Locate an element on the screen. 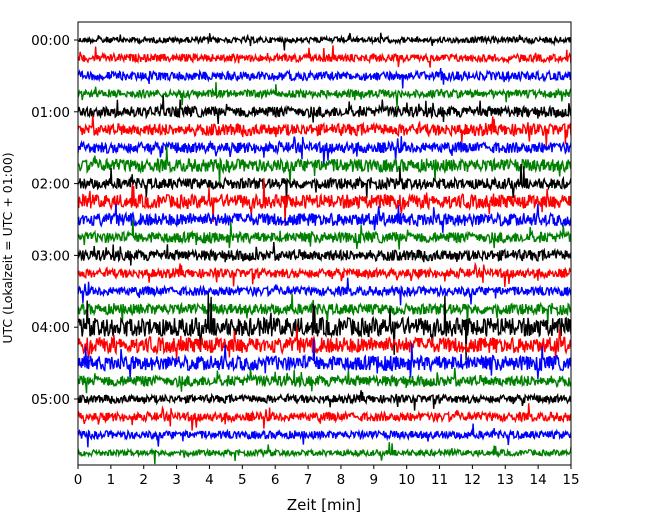  y-axis-label: UTC (Lokalzeit = UTC + 01:00) is located at coordinates (7, 247).